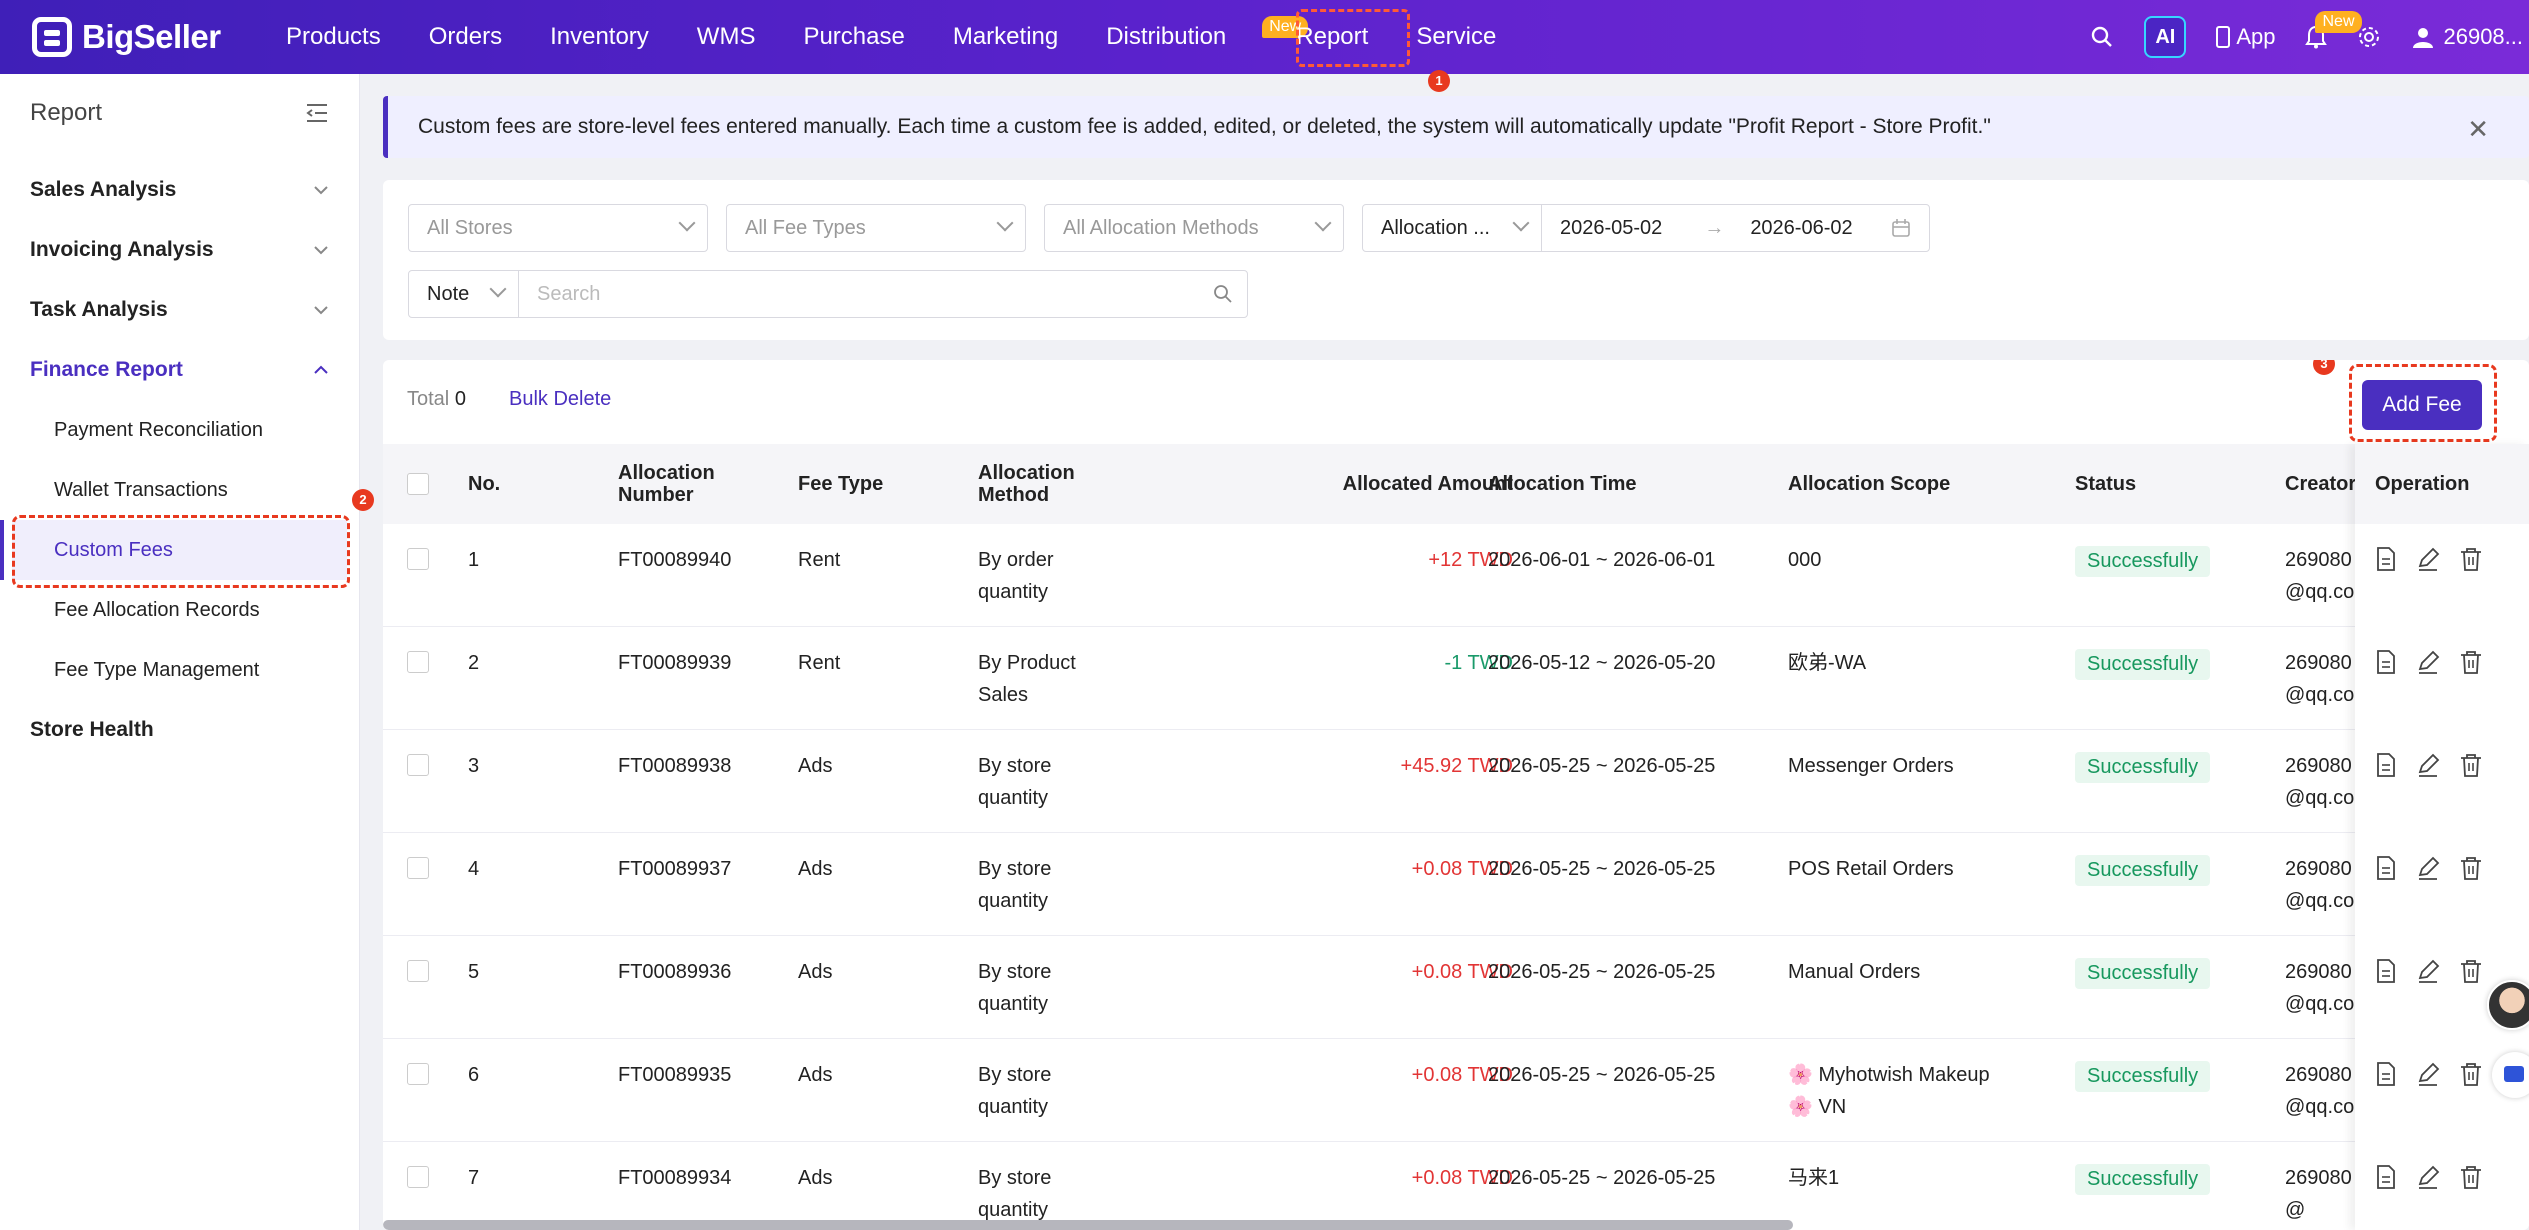 The image size is (2529, 1230). I want to click on cell-allocation-scope: 🌸 Myhotwish Makeup 🌸 VN, so click(1889, 1091).